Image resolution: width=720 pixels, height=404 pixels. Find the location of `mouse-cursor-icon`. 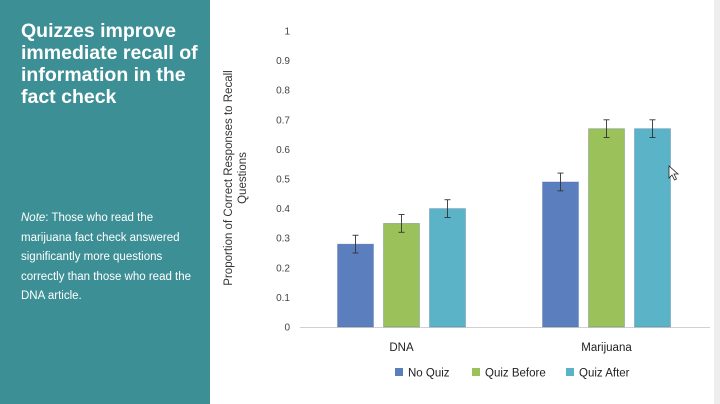

mouse-cursor-icon is located at coordinates (674, 173).